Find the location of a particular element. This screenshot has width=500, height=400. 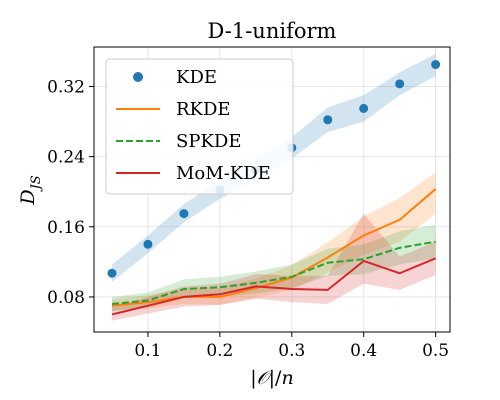

legend-kde-marker is located at coordinates (138, 77).